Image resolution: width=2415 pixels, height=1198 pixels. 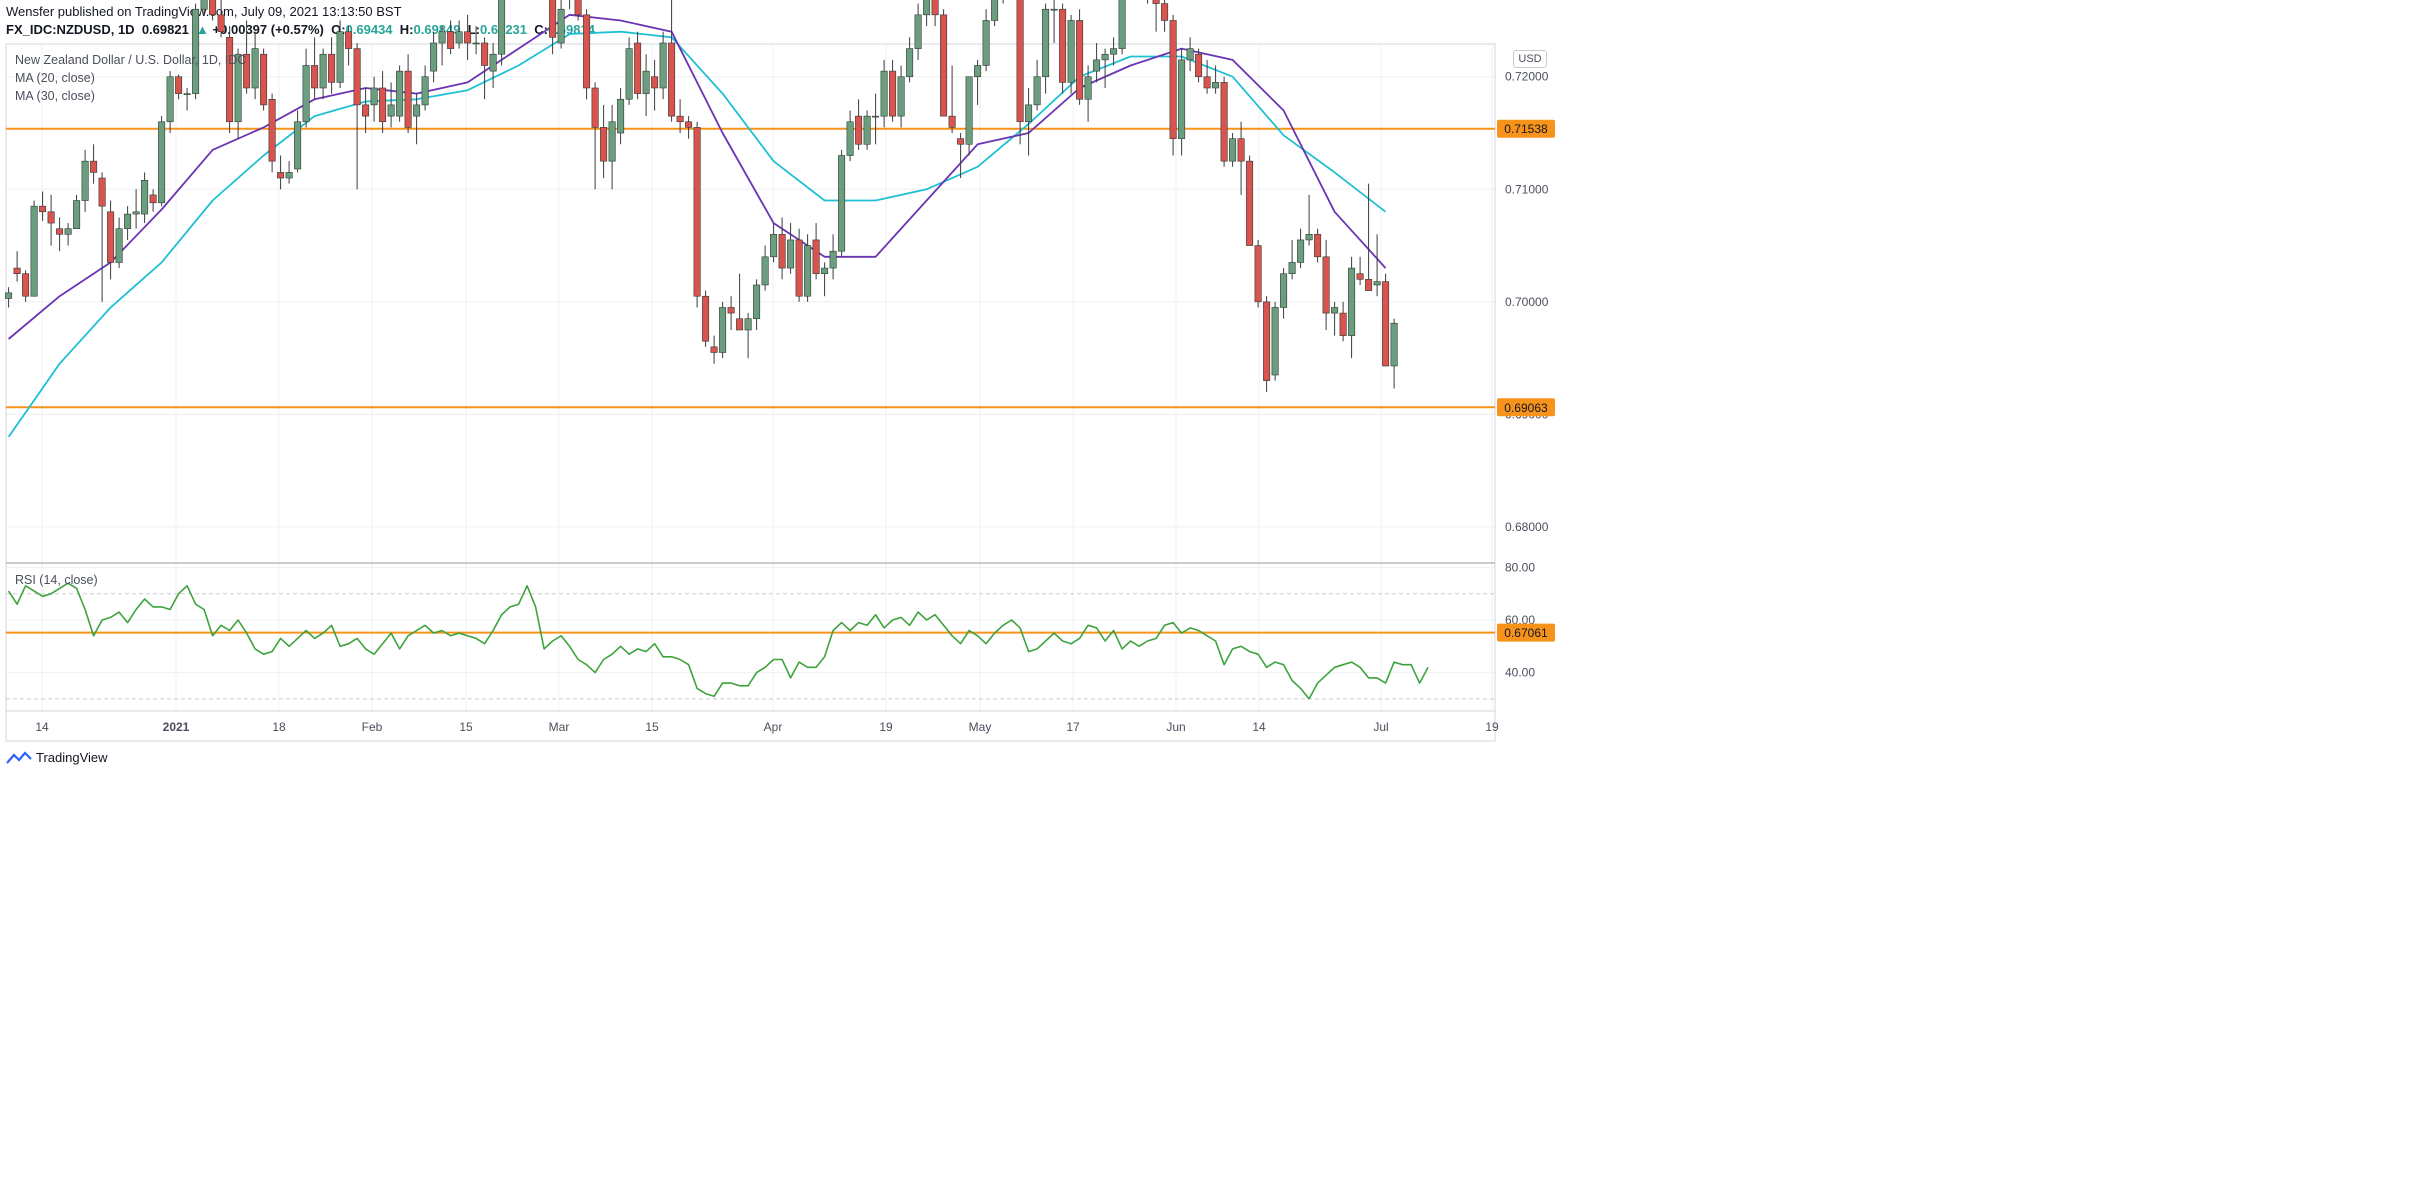 I want to click on time-tick-label: 2021, so click(x=176, y=727).